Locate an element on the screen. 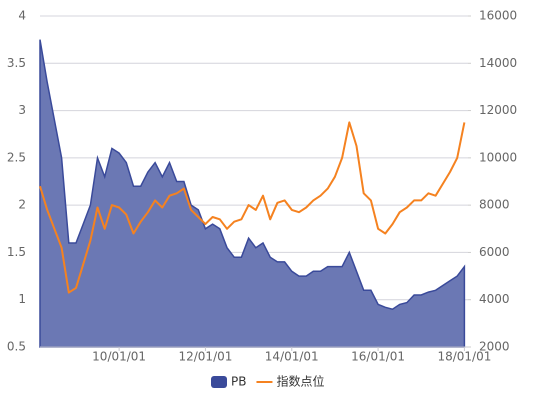  y-tick-label: 2 is located at coordinates (22, 205).